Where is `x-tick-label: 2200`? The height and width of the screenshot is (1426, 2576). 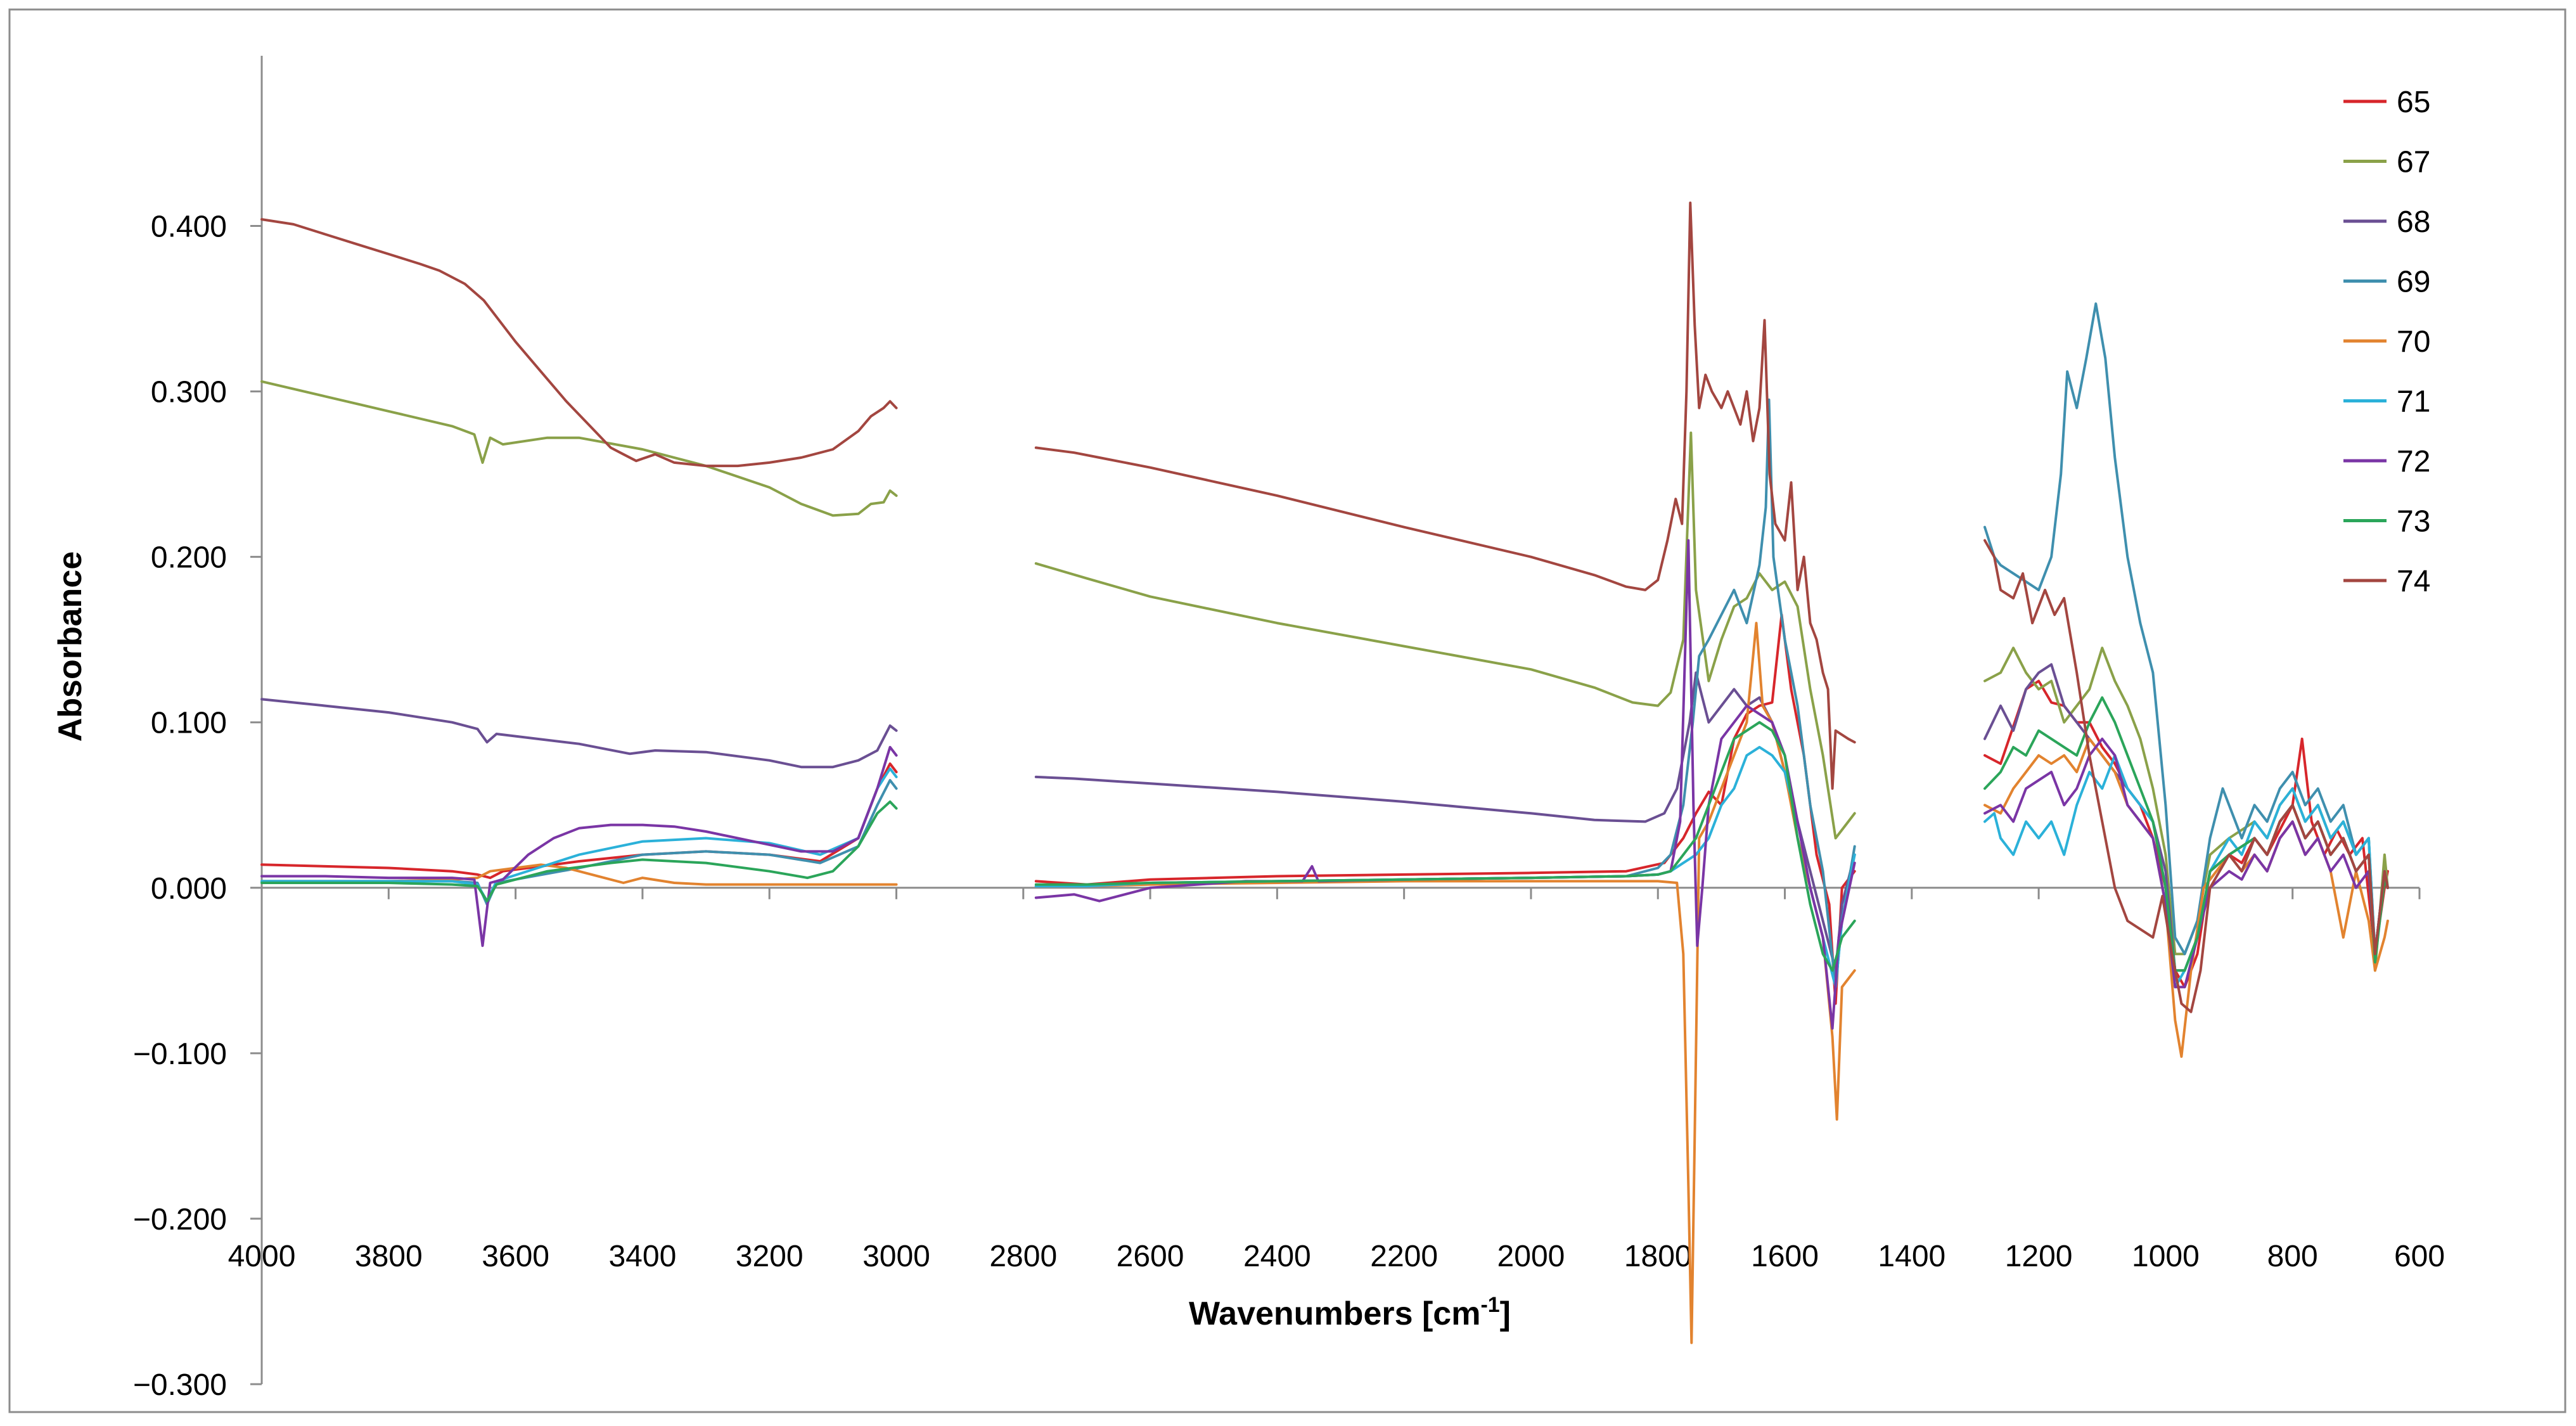 x-tick-label: 2200 is located at coordinates (1404, 1256).